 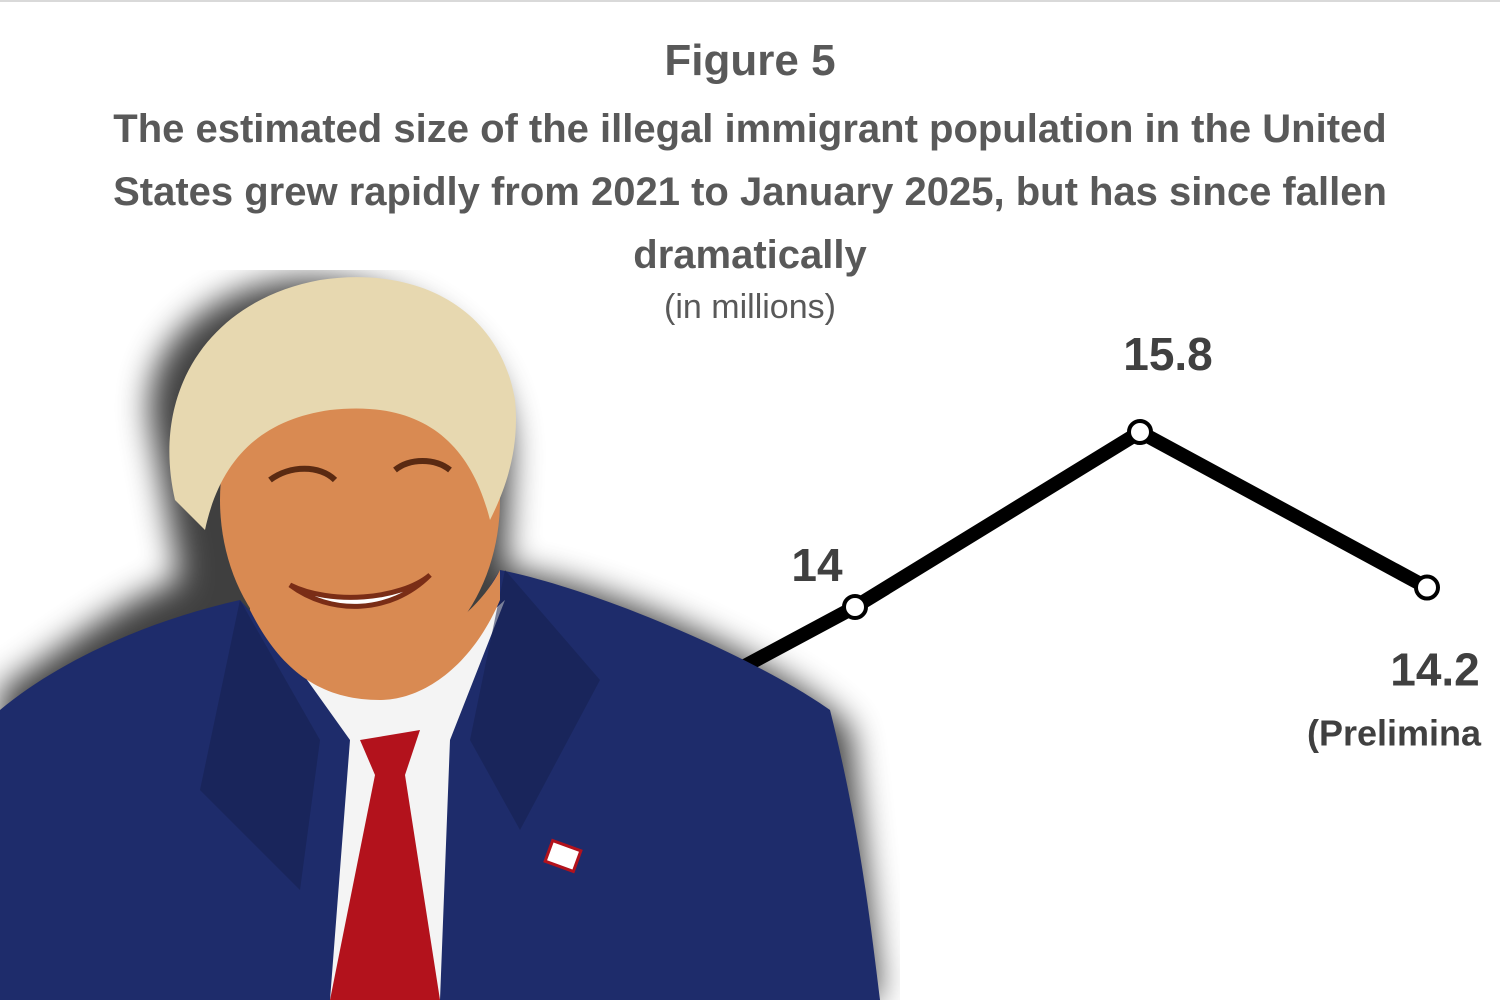 I want to click on red-tie, so click(x=385, y=865).